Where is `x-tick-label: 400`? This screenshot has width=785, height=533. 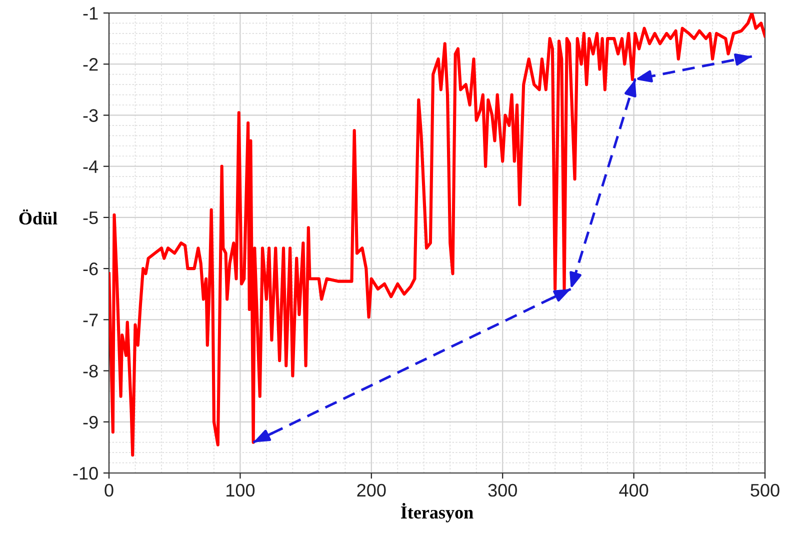 x-tick-label: 400 is located at coordinates (633, 490).